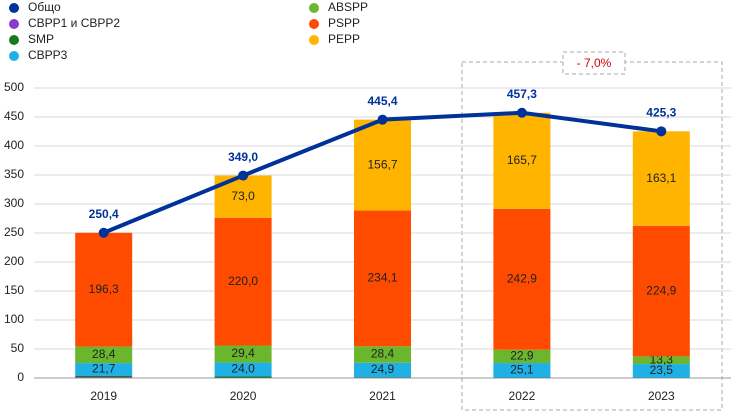 This screenshot has height=413, width=744. What do you see at coordinates (20, 377) in the screenshot?
I see `y-tick-label: 0` at bounding box center [20, 377].